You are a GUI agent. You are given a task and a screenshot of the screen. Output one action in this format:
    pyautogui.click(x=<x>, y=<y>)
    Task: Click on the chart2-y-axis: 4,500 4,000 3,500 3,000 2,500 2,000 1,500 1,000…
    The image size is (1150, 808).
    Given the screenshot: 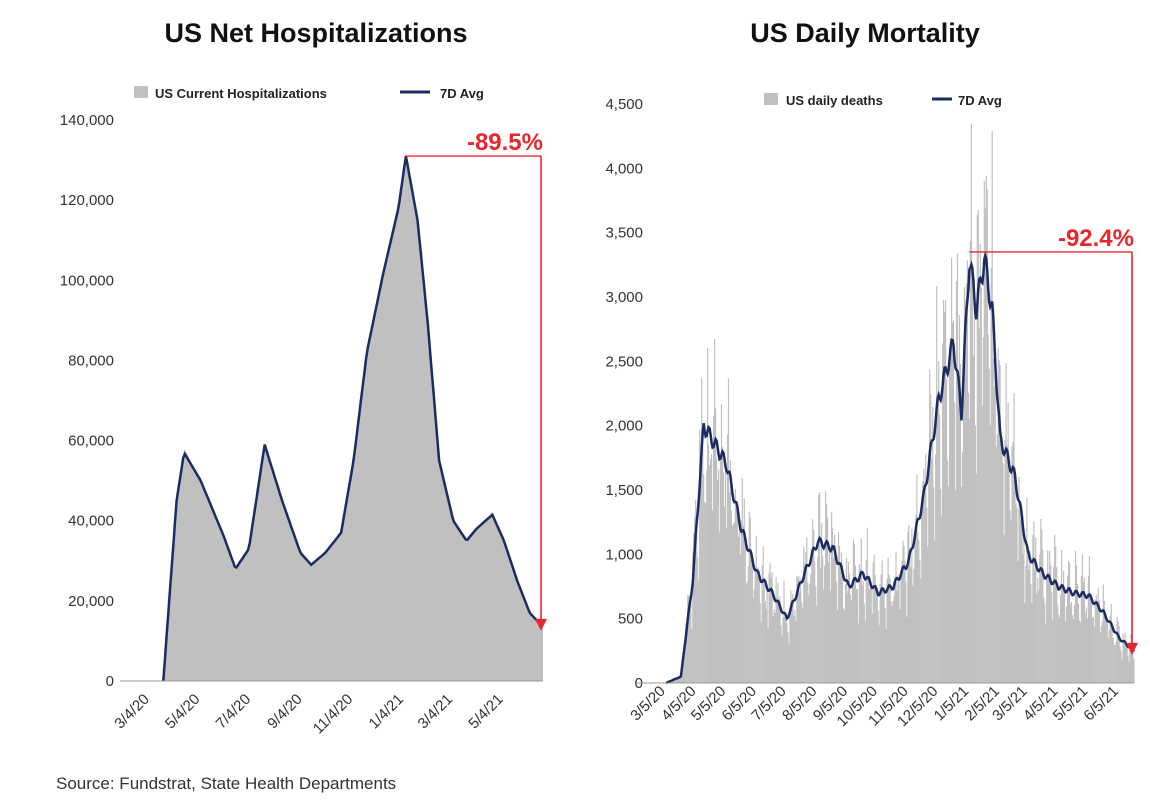 What is the action you would take?
    pyautogui.click(x=624, y=394)
    